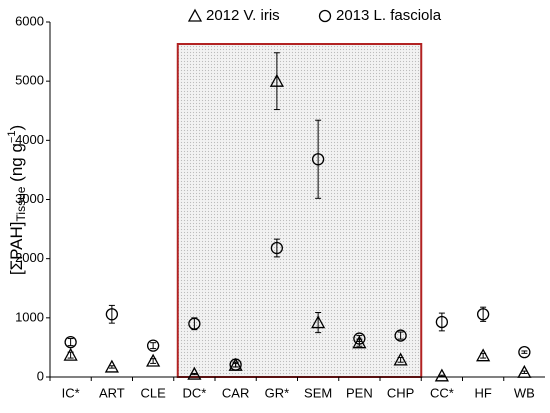 This screenshot has height=413, width=550. I want to click on x-tick-label: DC*, so click(194, 392).